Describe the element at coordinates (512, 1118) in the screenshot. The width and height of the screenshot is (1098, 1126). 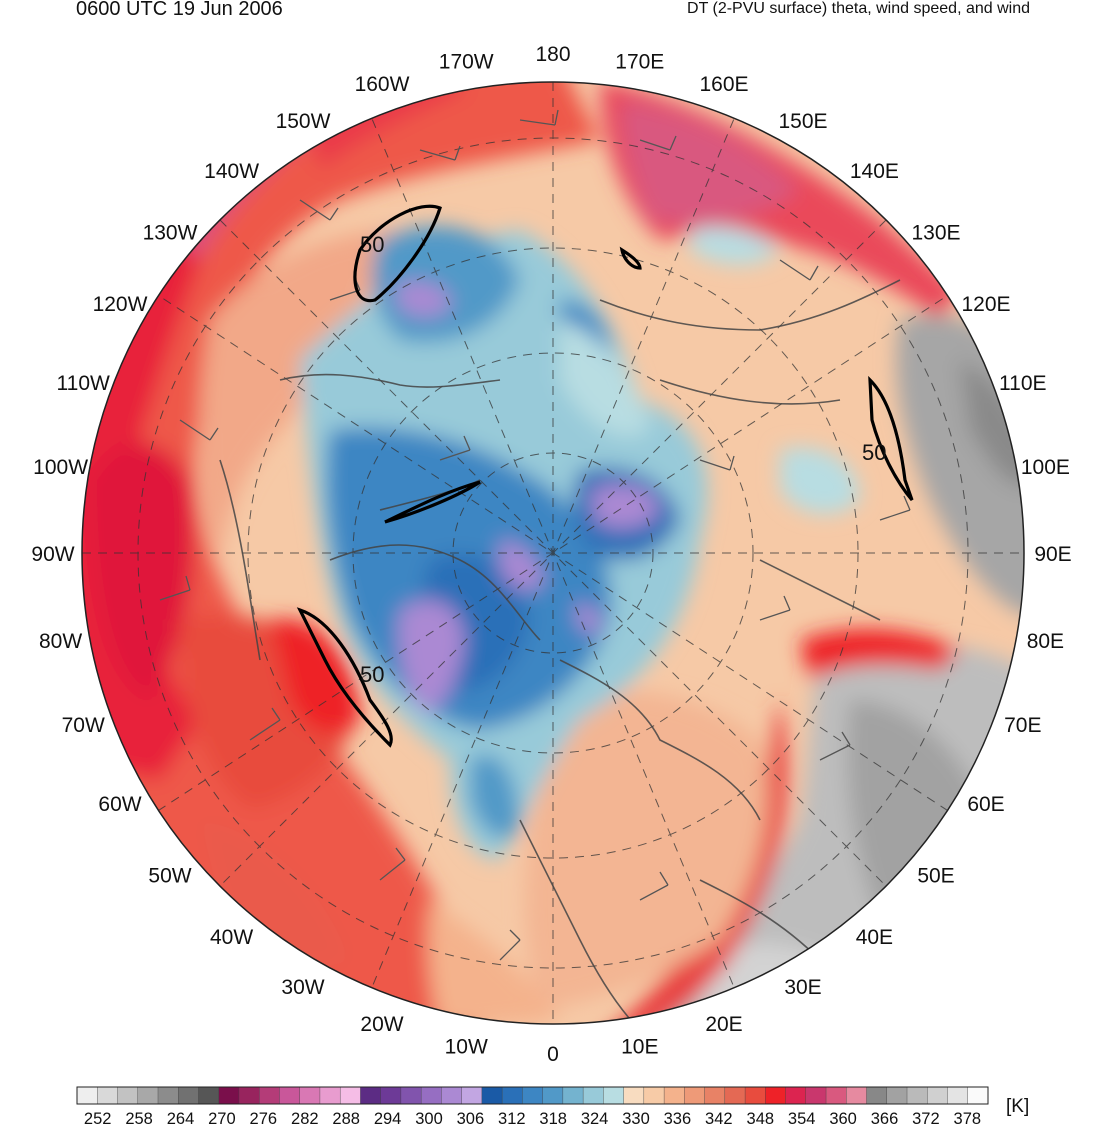
I see `colorbar-tick-label: 312` at that location.